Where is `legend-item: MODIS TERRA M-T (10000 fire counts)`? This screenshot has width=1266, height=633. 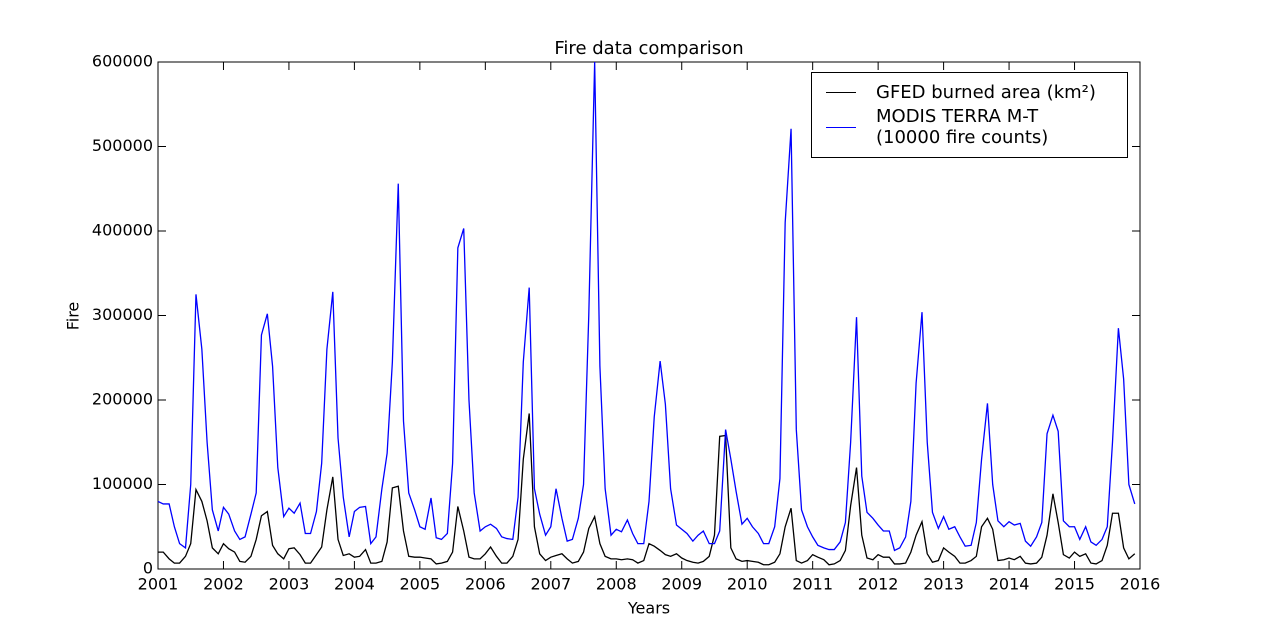
legend-item: MODIS TERRA M-T (10000 fire counts) is located at coordinates (969, 127).